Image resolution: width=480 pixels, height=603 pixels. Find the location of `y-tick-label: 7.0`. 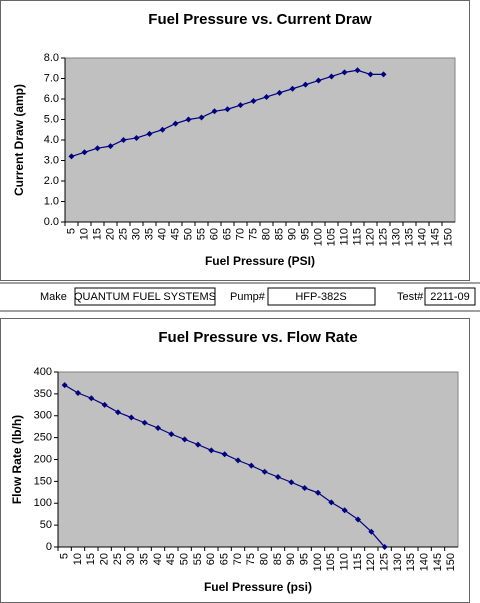

y-tick-label: 7.0 is located at coordinates (51, 78).